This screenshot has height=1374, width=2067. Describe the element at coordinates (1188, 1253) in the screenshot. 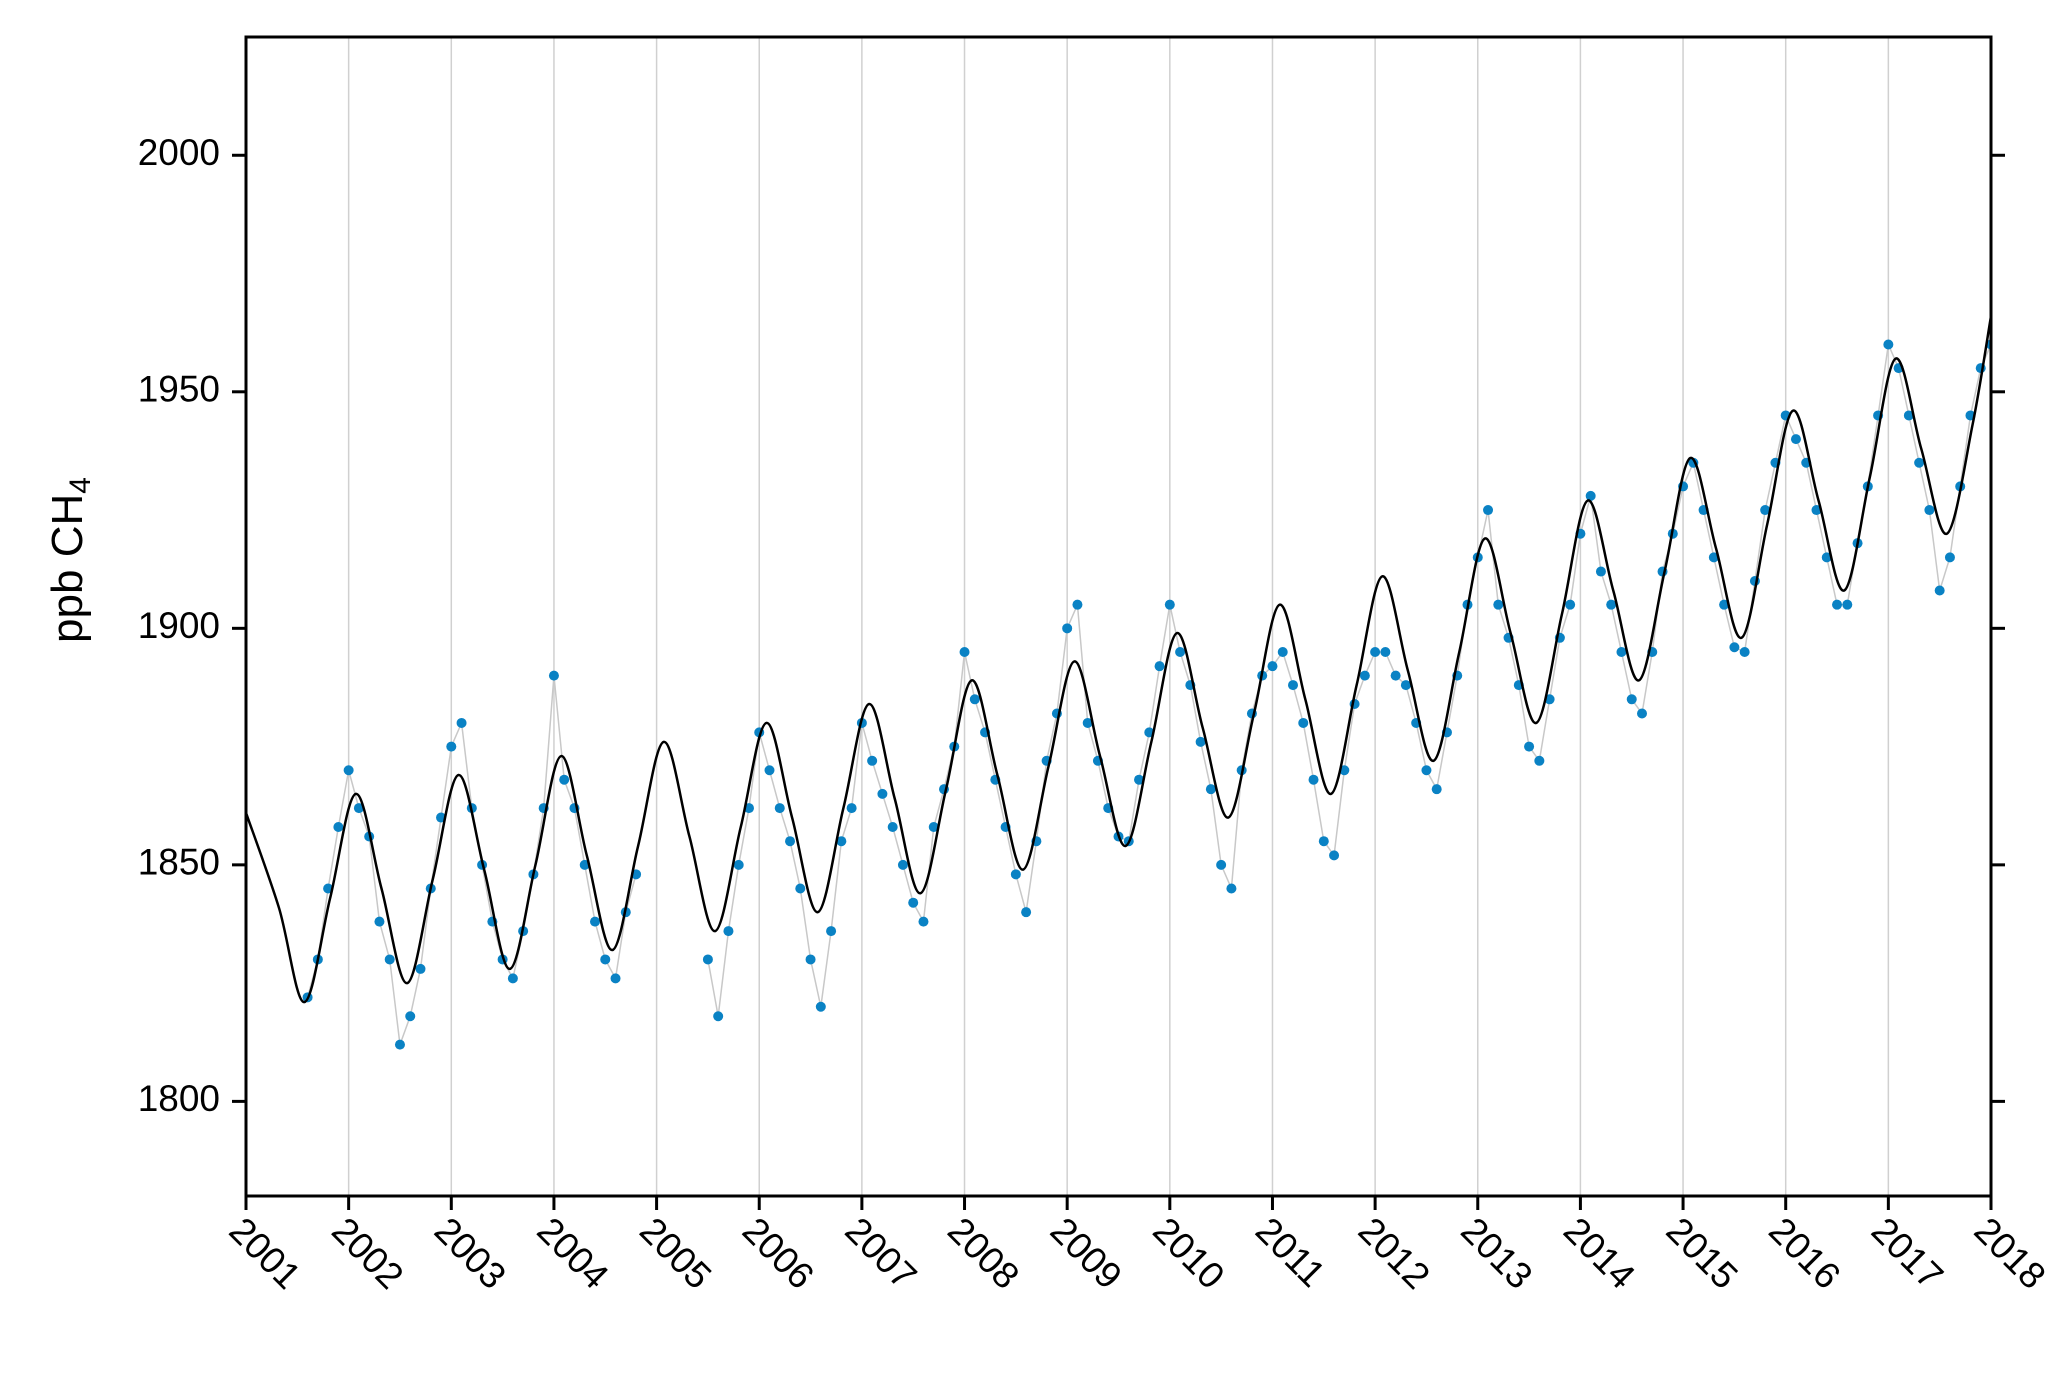

I see `x-tick-label: 2010` at that location.